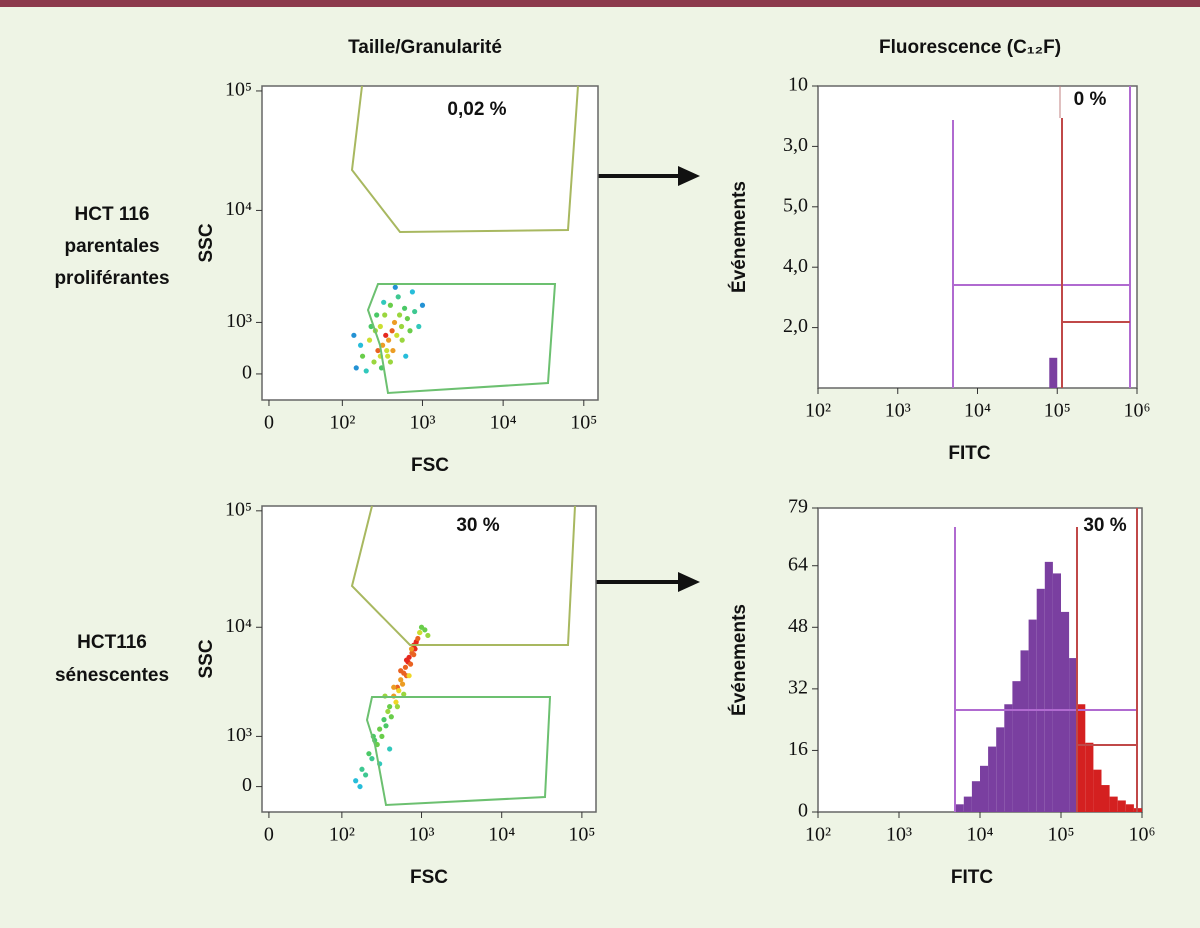 The height and width of the screenshot is (928, 1200). I want to click on y-tick-label: 4,0, so click(795, 266).